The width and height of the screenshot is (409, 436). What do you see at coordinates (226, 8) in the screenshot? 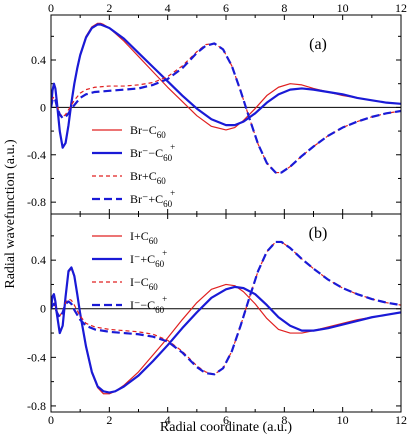
I see `x-tick-label-top: 6` at bounding box center [226, 8].